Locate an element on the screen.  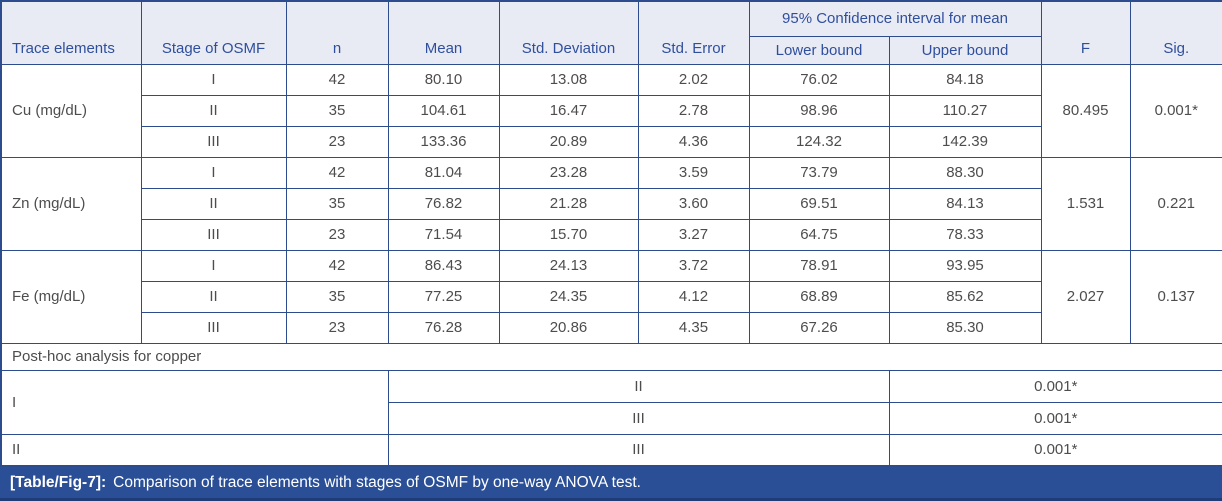
col-header-n: n is located at coordinates (337, 32).